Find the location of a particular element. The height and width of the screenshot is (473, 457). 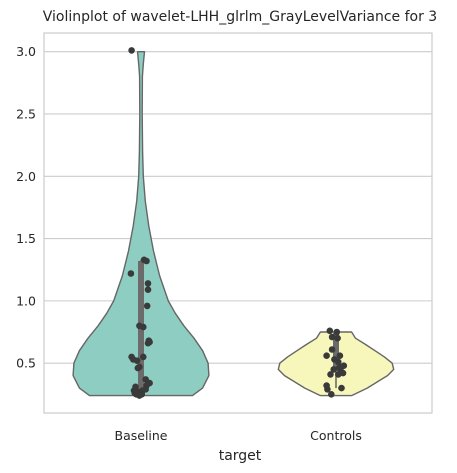

y-tick-labels: 0.5 1.0 1.5 2.0 2.5 3.0 is located at coordinates (26, 207).